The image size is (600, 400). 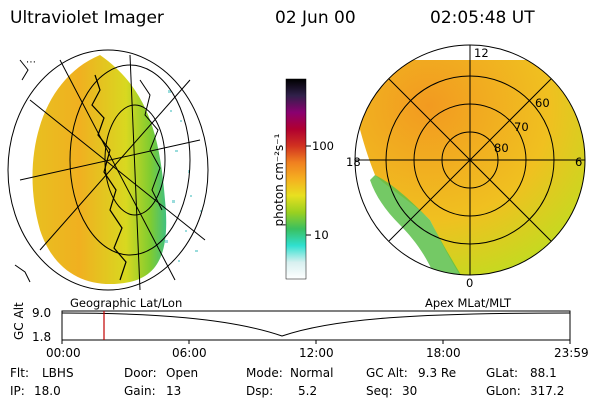 What do you see at coordinates (126, 303) in the screenshot?
I see `geographic-label: Geographic Lat/Lon` at bounding box center [126, 303].